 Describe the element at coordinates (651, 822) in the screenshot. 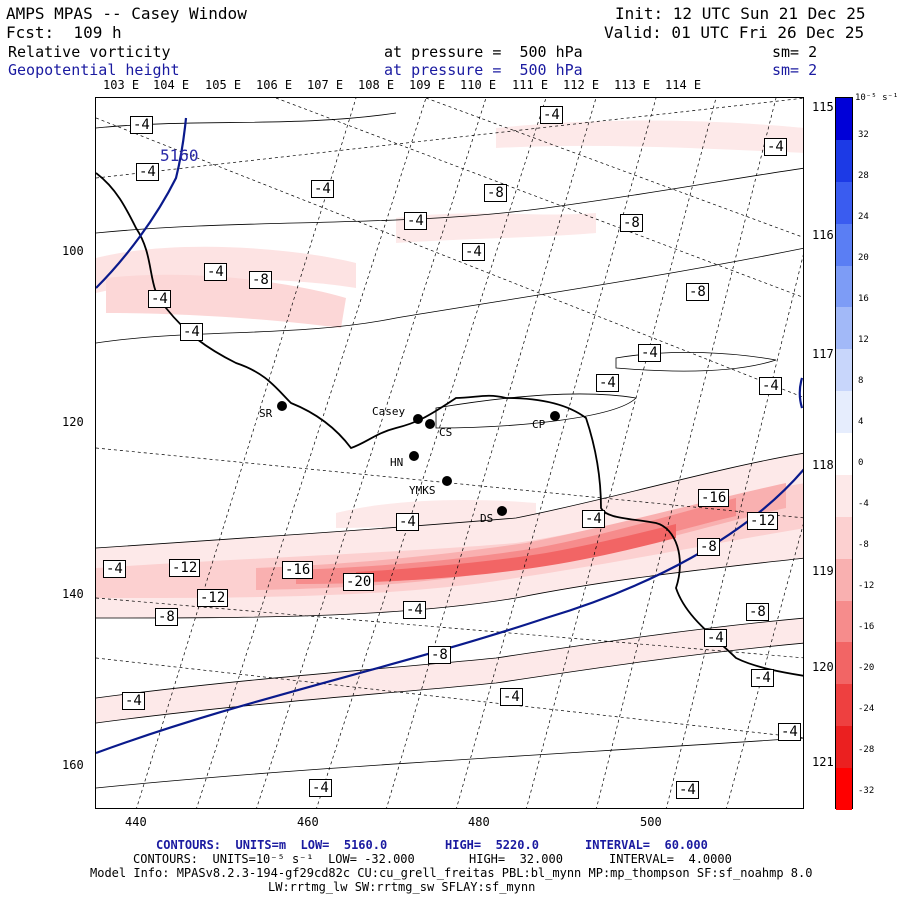

I see `bottom-axis-tick: 500` at that location.